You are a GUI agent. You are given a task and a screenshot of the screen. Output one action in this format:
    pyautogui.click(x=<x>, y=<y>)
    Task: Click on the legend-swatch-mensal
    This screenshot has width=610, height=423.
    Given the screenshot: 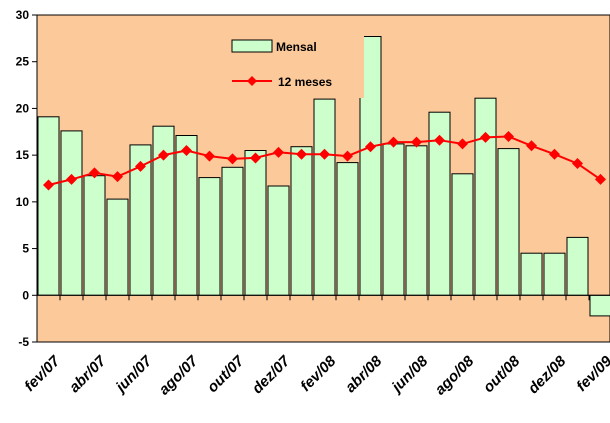 What is the action you would take?
    pyautogui.click(x=252, y=46)
    